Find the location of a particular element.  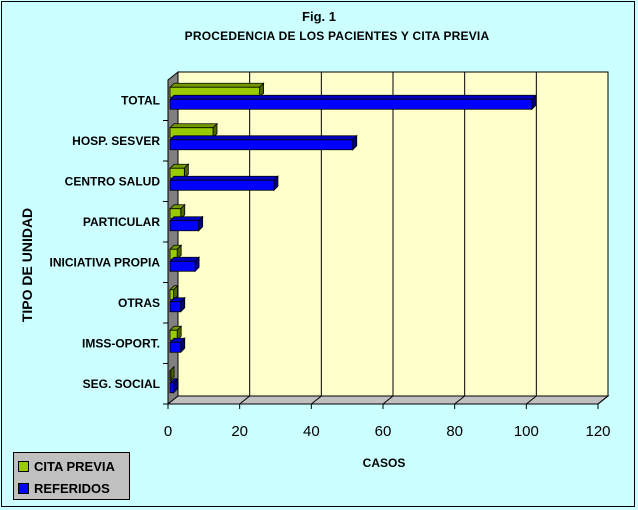

bar-referidos-seg-social is located at coordinates (174, 385).